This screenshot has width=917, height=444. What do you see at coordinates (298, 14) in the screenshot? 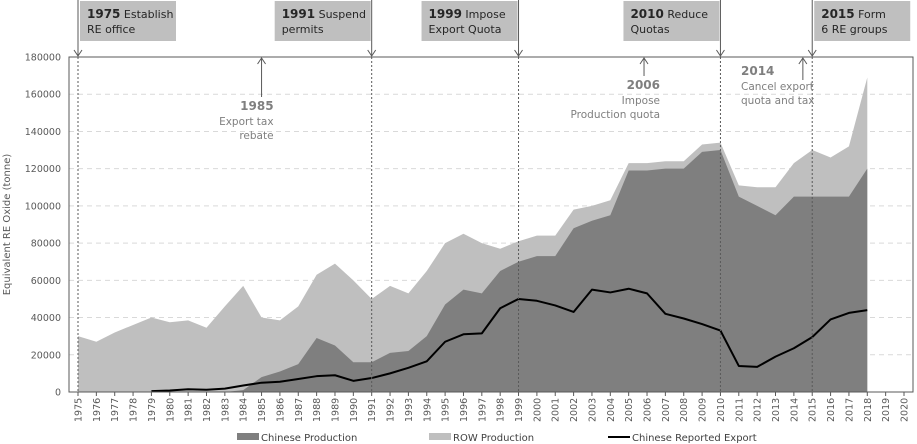
I see `event-year: 1991` at bounding box center [298, 14].